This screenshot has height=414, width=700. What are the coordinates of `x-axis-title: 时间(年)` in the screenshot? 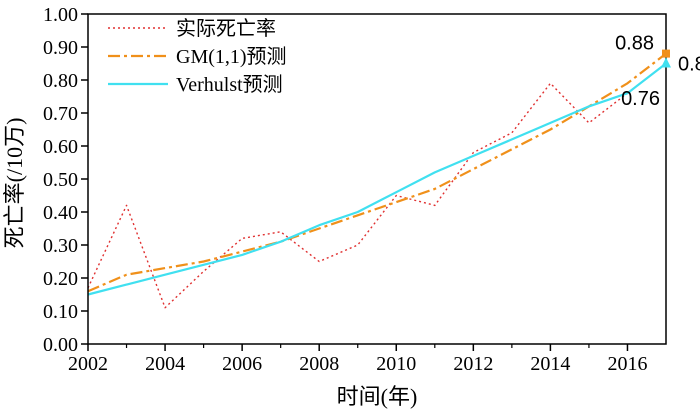 It's located at (377, 396).